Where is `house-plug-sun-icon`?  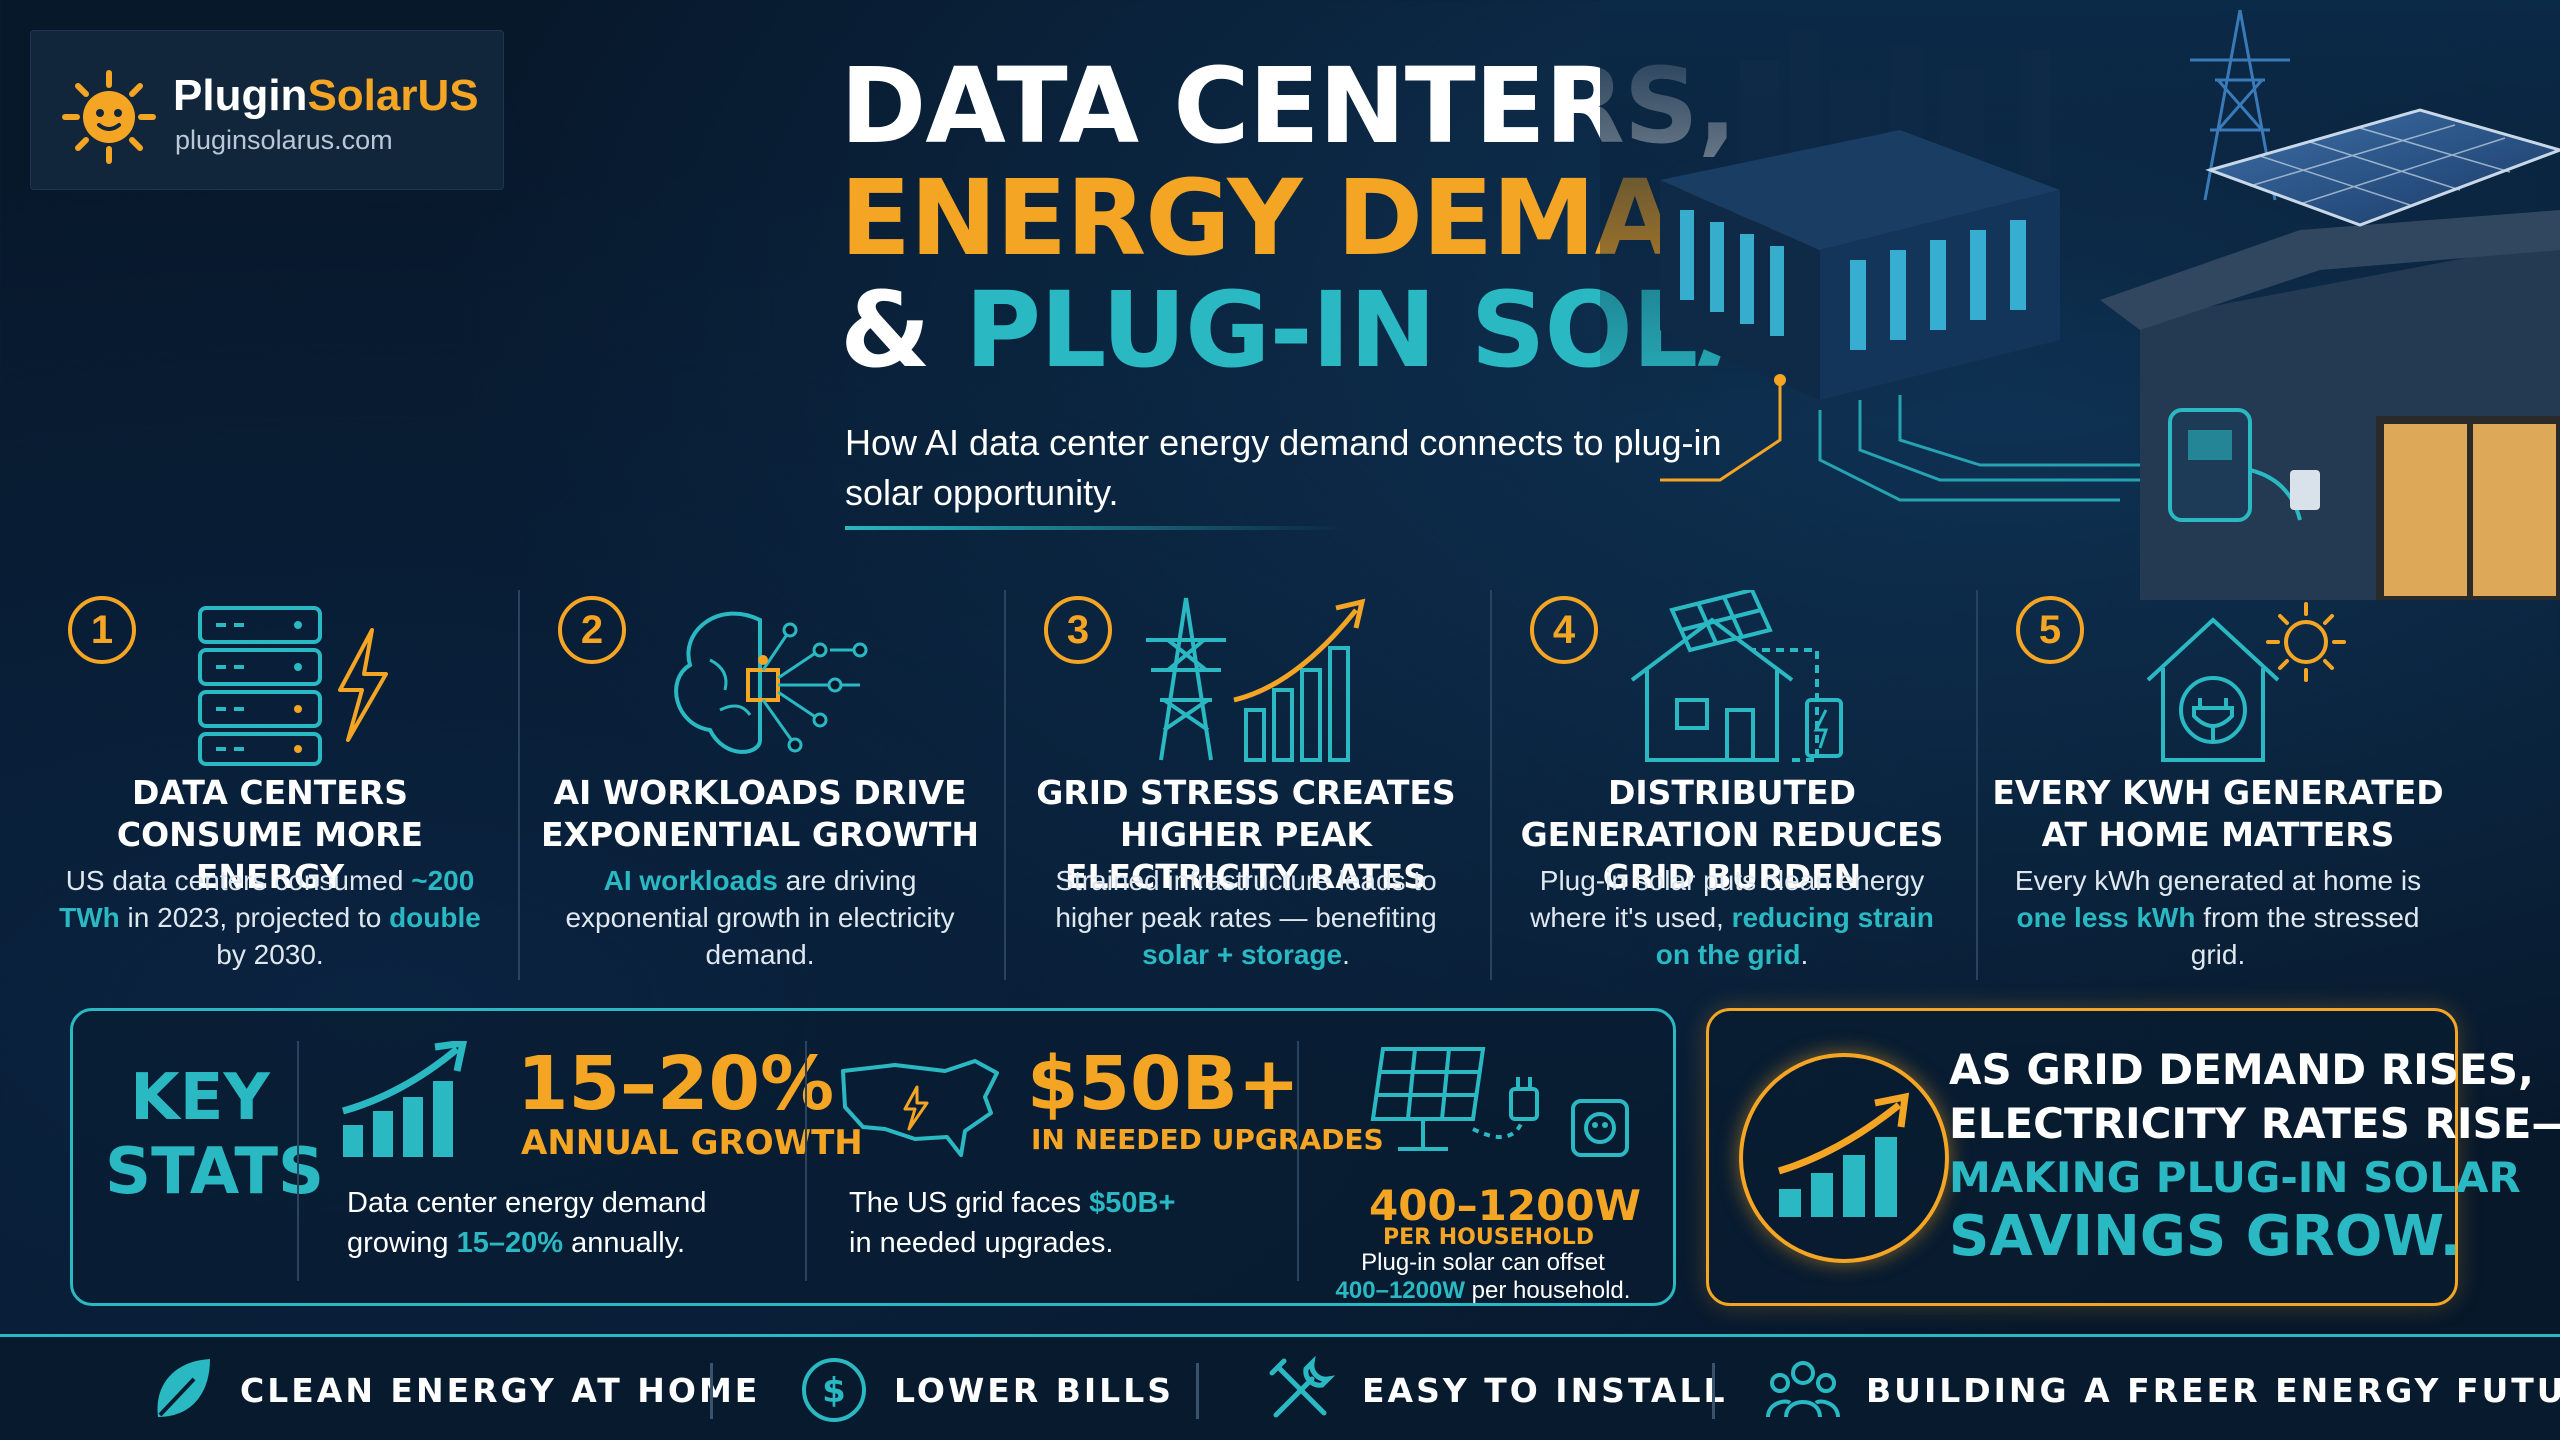
house-plug-sun-icon is located at coordinates (2246, 682).